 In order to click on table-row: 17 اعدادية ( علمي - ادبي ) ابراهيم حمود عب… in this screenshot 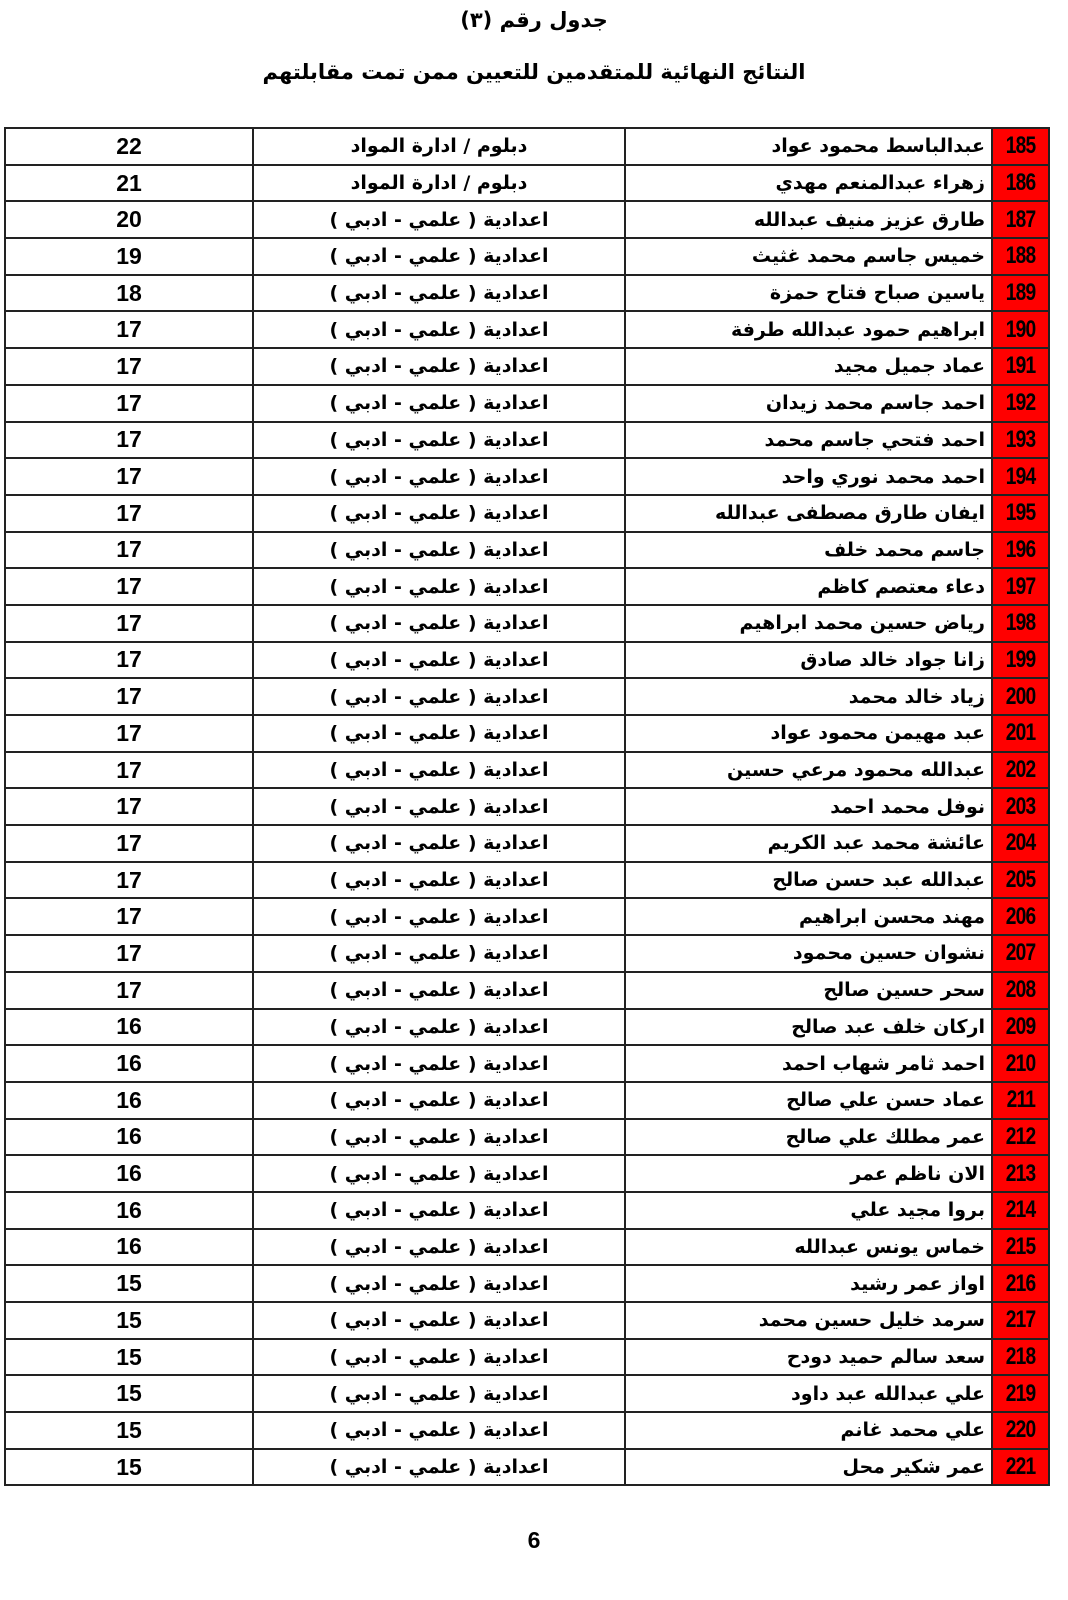, I will do `click(527, 330)`.